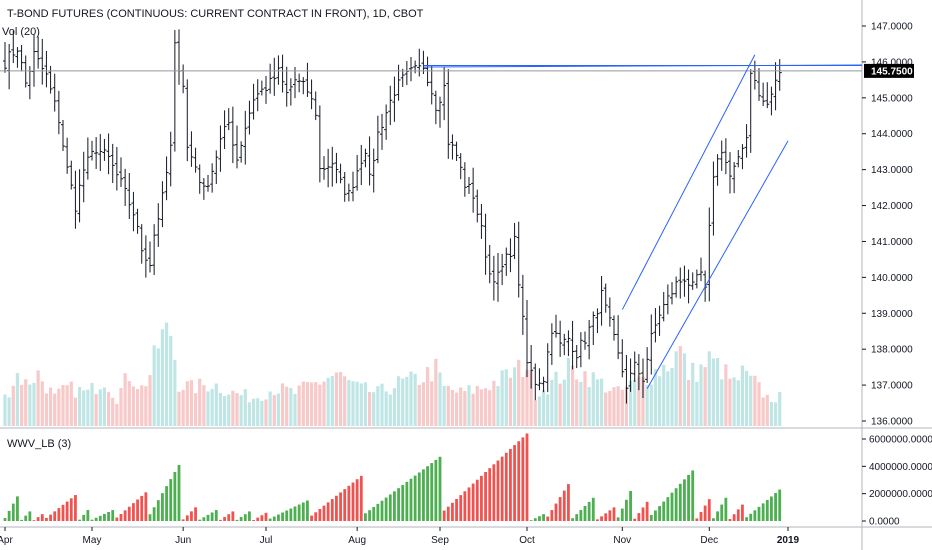 Image resolution: width=932 pixels, height=550 pixels. I want to click on time-tick-label: Jun, so click(183, 540).